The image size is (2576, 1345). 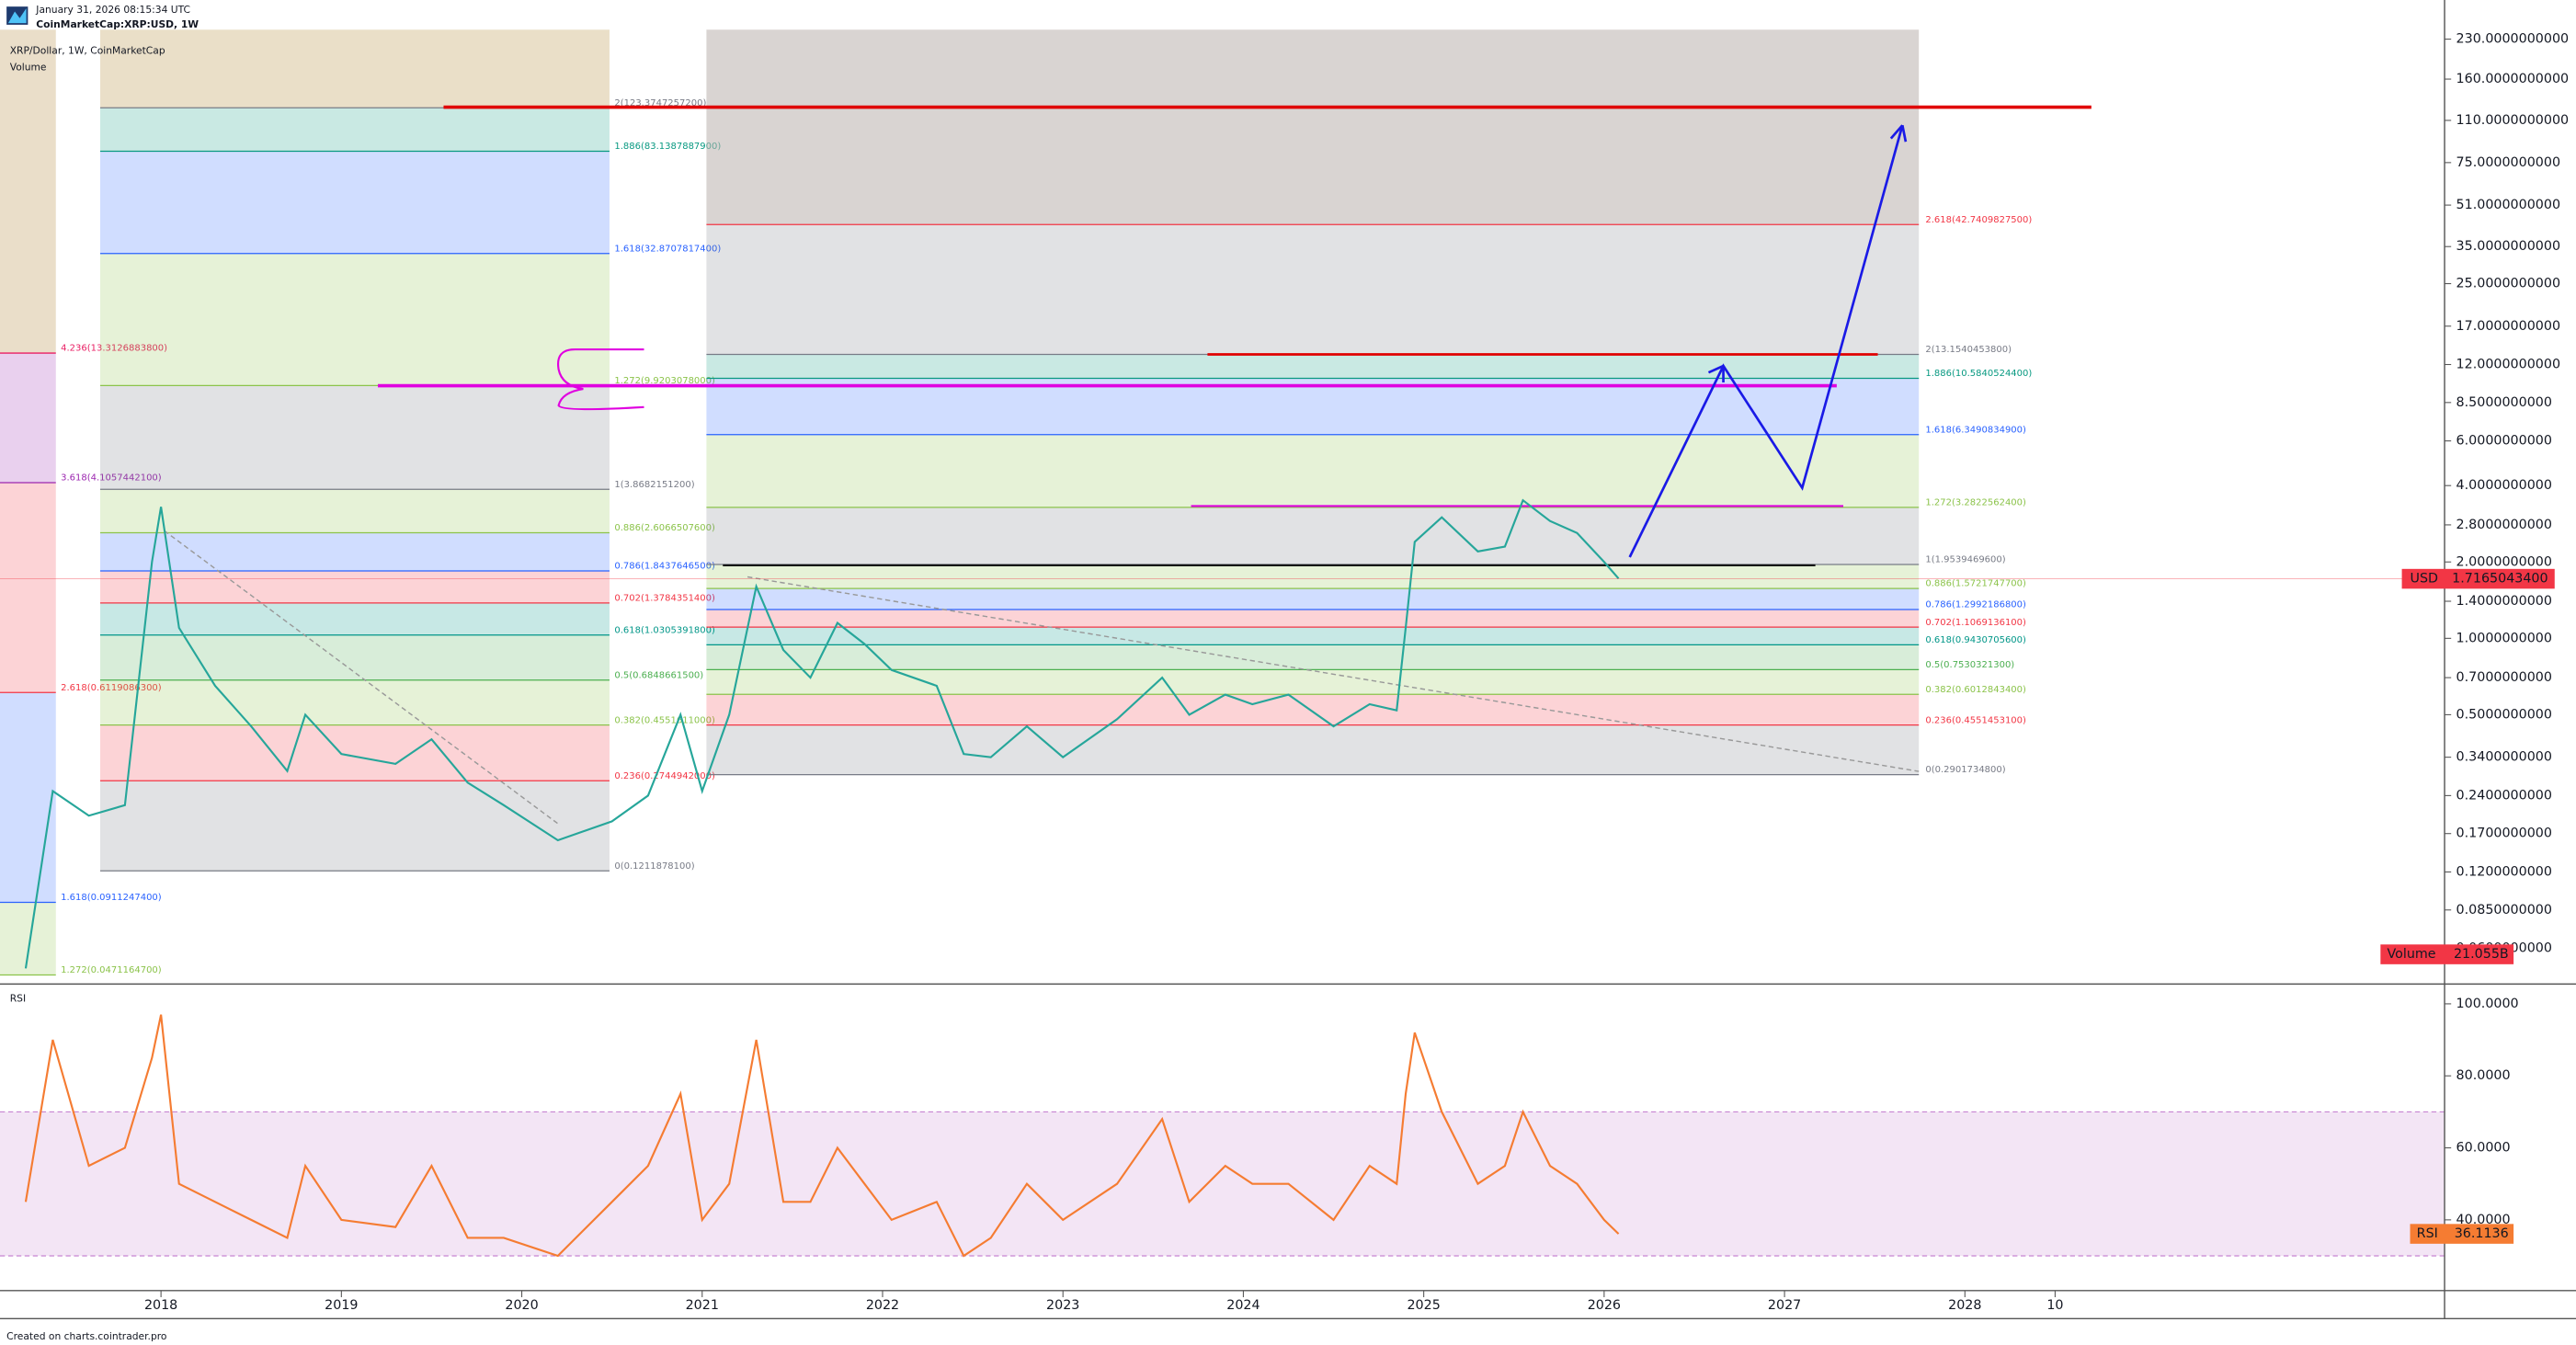 What do you see at coordinates (660, 103) in the screenshot?
I see `fib-label: 2(123.3747257200)` at bounding box center [660, 103].